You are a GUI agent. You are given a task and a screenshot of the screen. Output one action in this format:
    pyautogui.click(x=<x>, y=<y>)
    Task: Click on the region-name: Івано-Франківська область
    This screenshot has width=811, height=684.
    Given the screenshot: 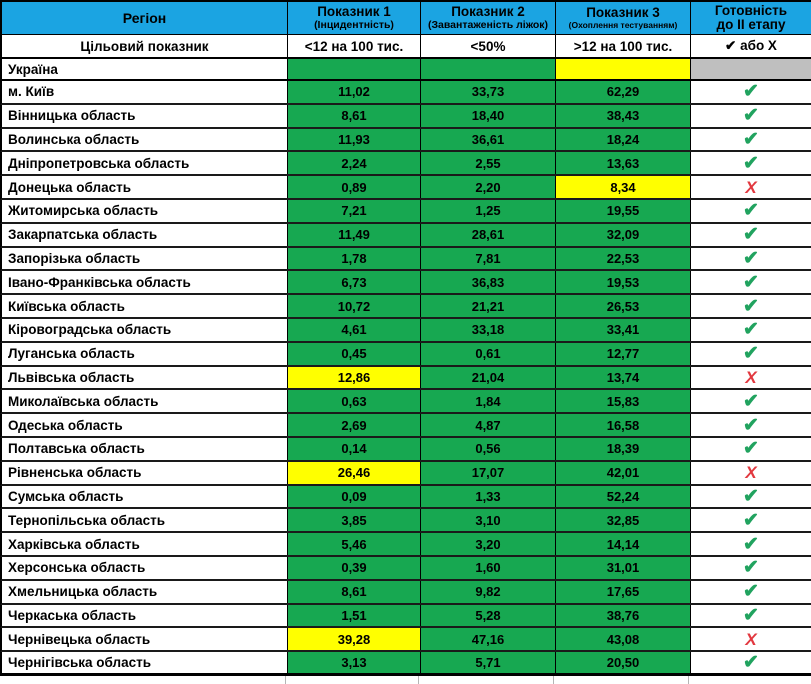 What is the action you would take?
    pyautogui.click(x=99, y=282)
    